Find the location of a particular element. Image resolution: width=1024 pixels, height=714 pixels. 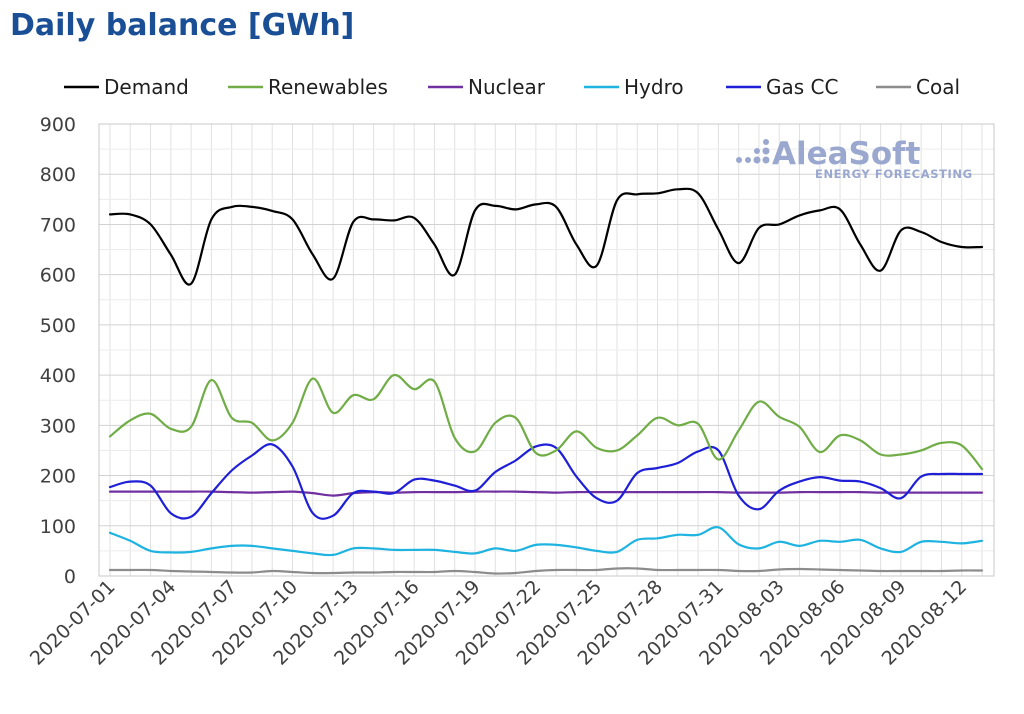

legend: Demand Renewables Nuclear Hydro Gas CC Coal is located at coordinates (512, 87).